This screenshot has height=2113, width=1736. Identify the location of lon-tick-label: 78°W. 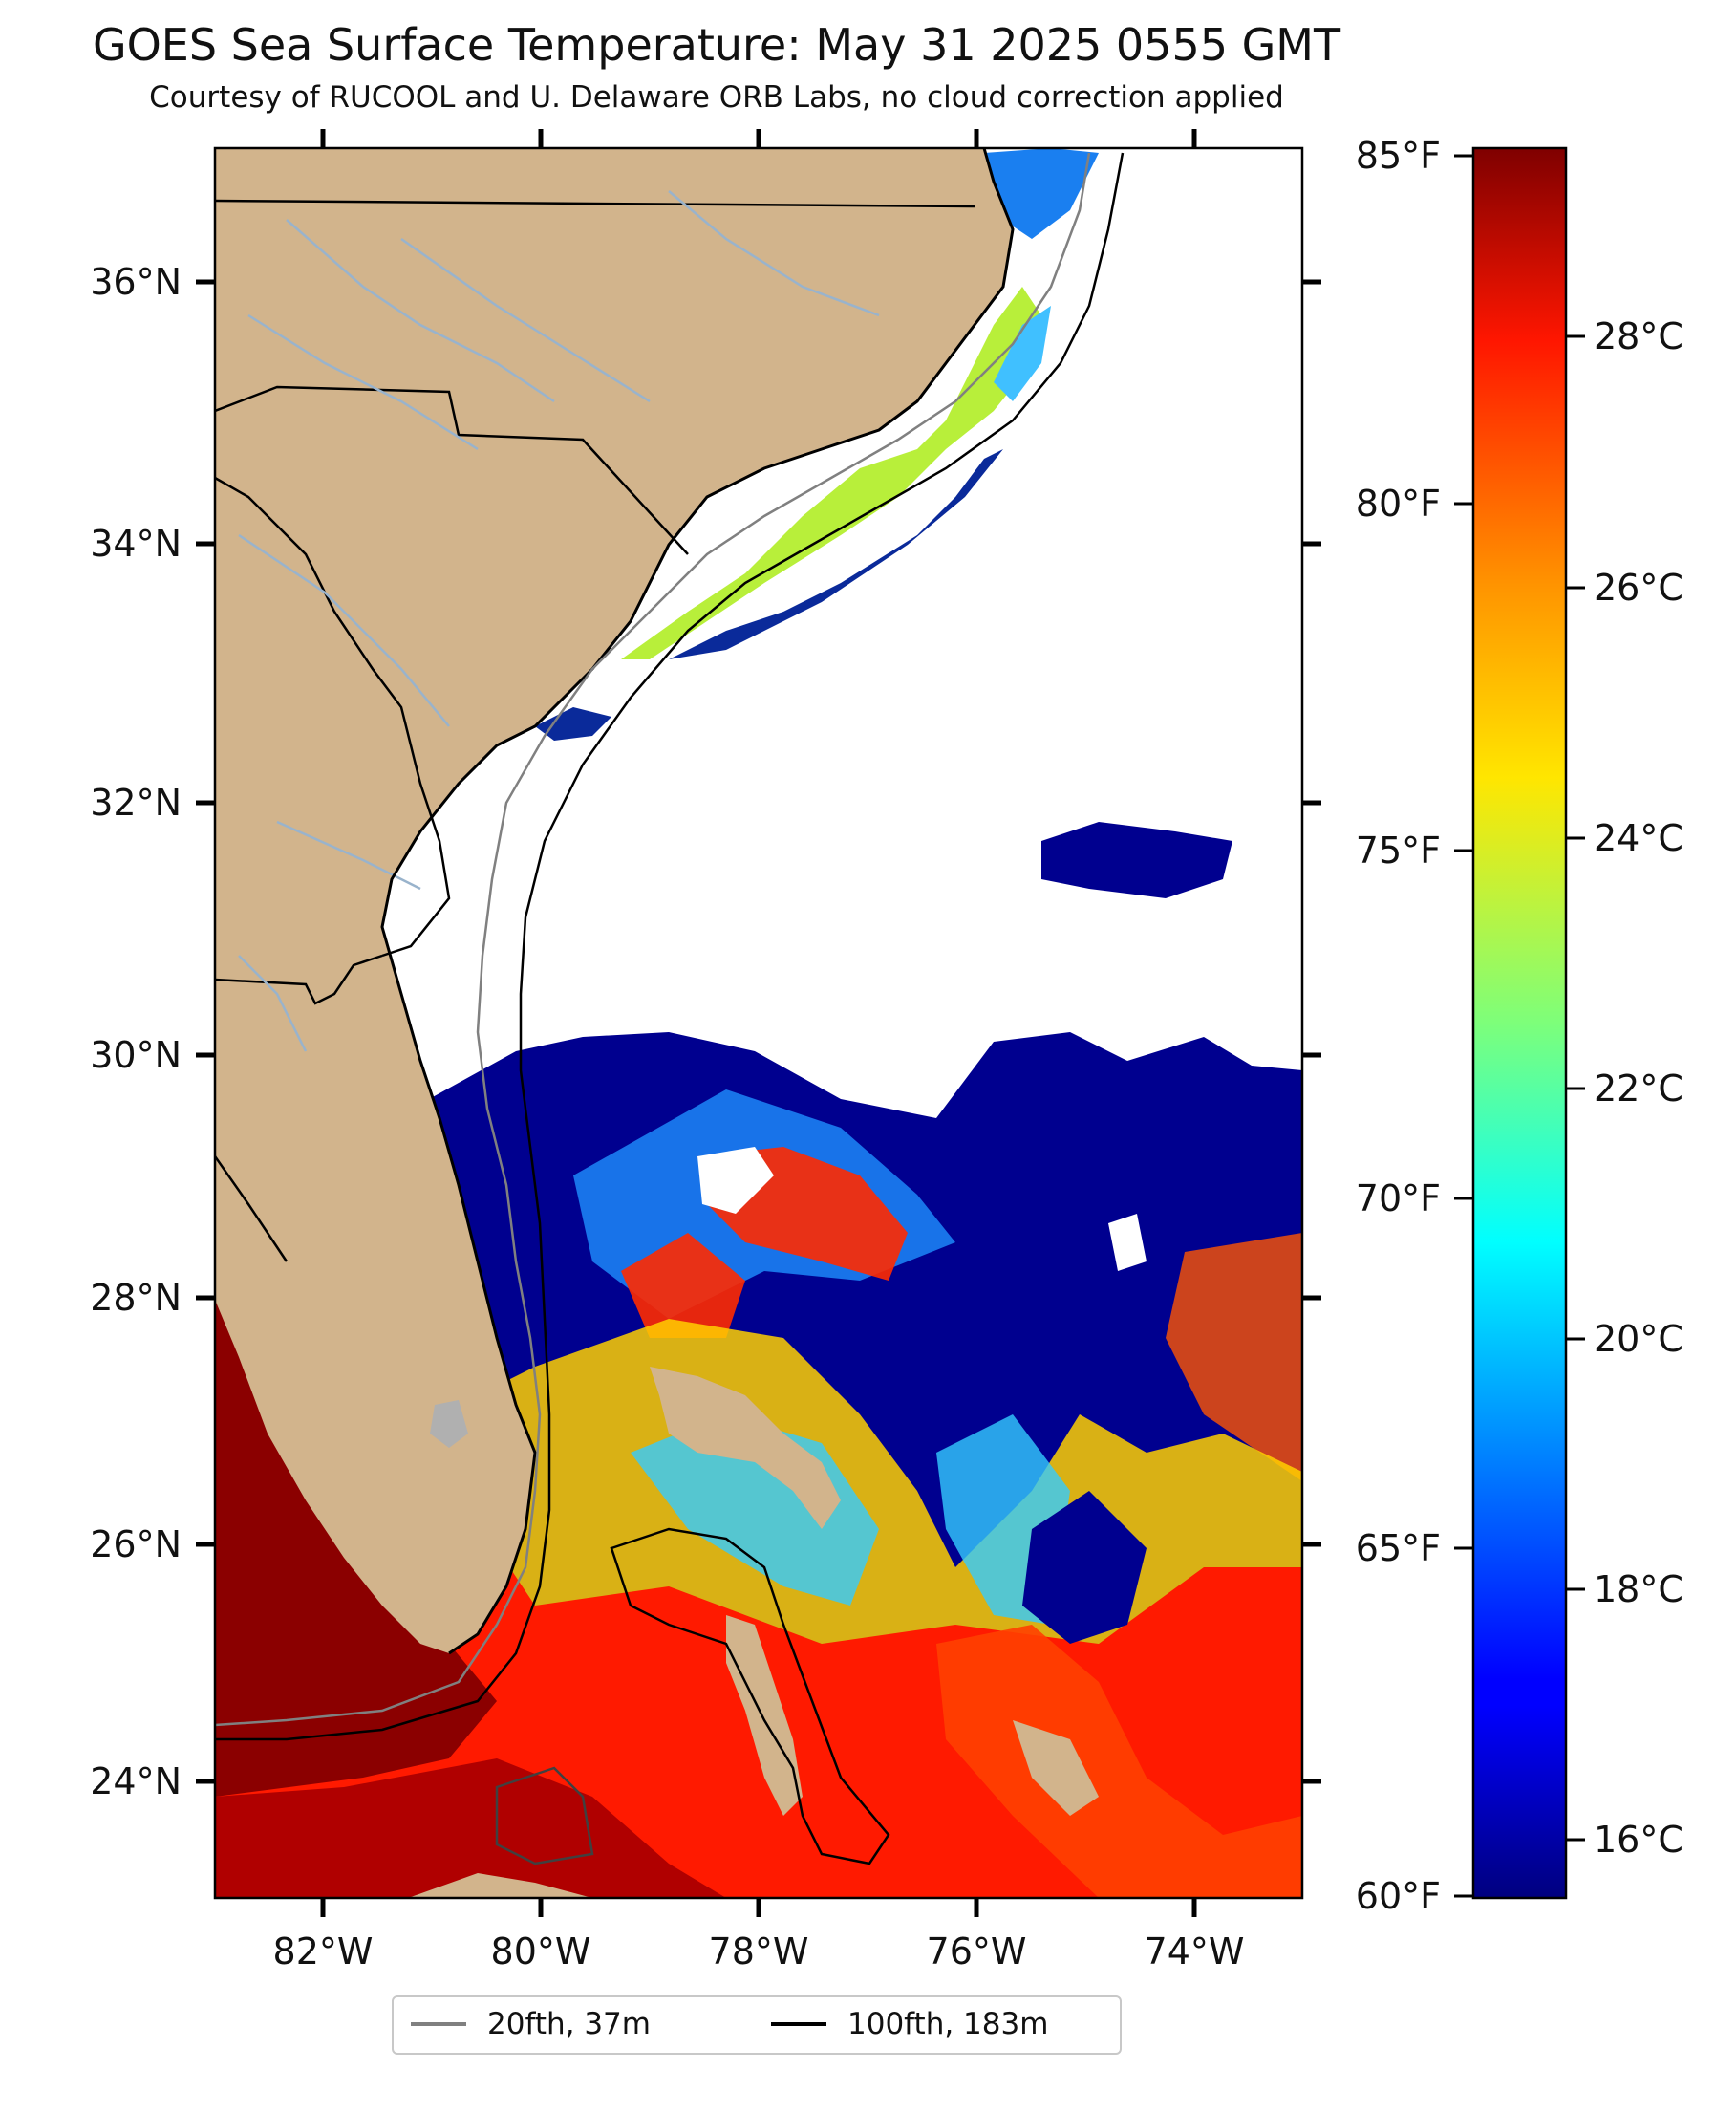
(759, 1951).